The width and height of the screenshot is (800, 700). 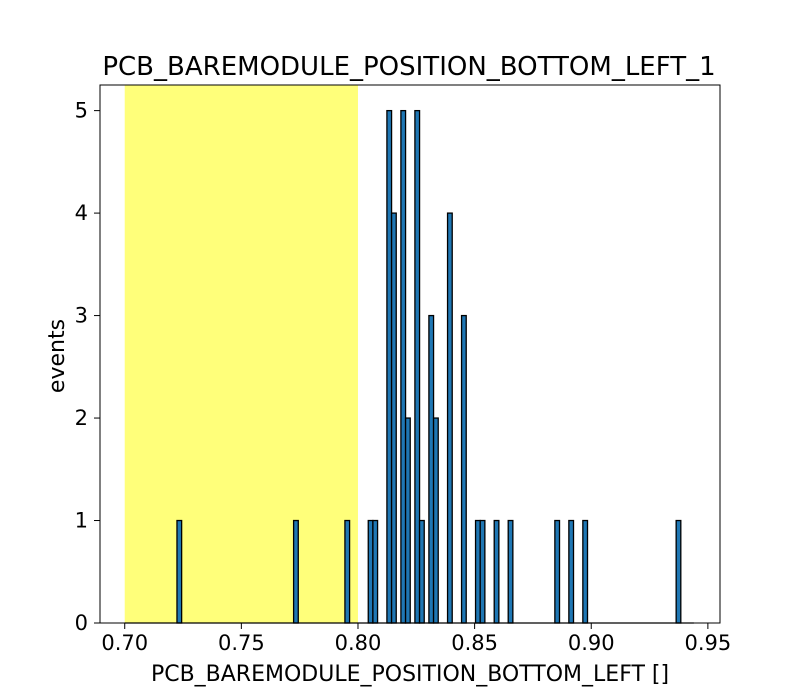 I want to click on x-tick-label: 0.70, so click(x=124, y=643).